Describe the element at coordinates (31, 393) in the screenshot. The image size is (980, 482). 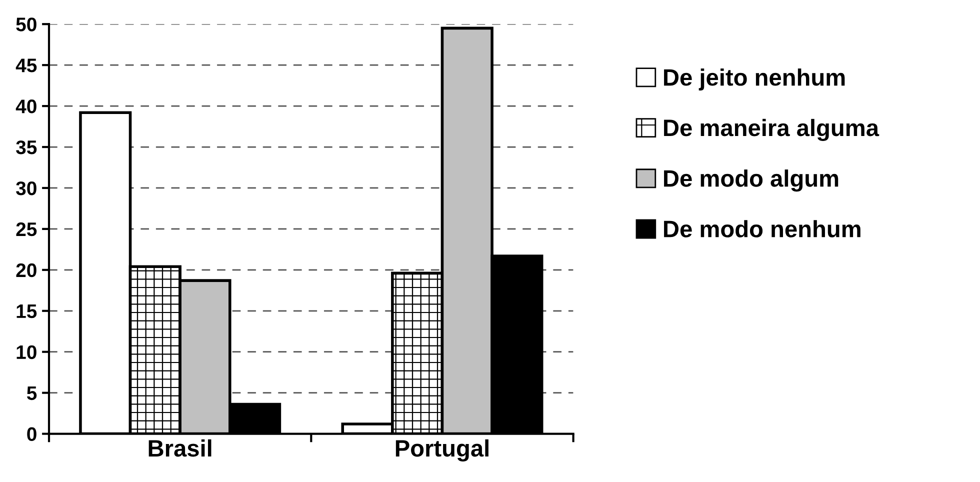
I see `y-tick-label: 5` at that location.